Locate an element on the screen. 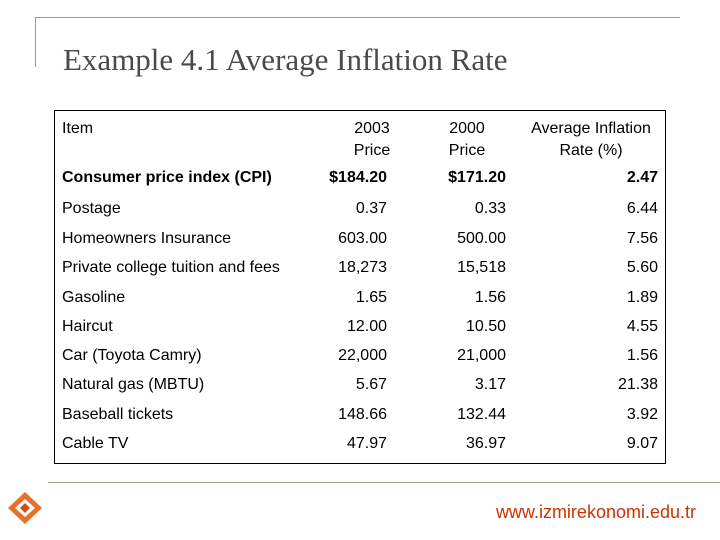 The image size is (720, 540). header-2000-price: 2000 Price is located at coordinates (467, 140).